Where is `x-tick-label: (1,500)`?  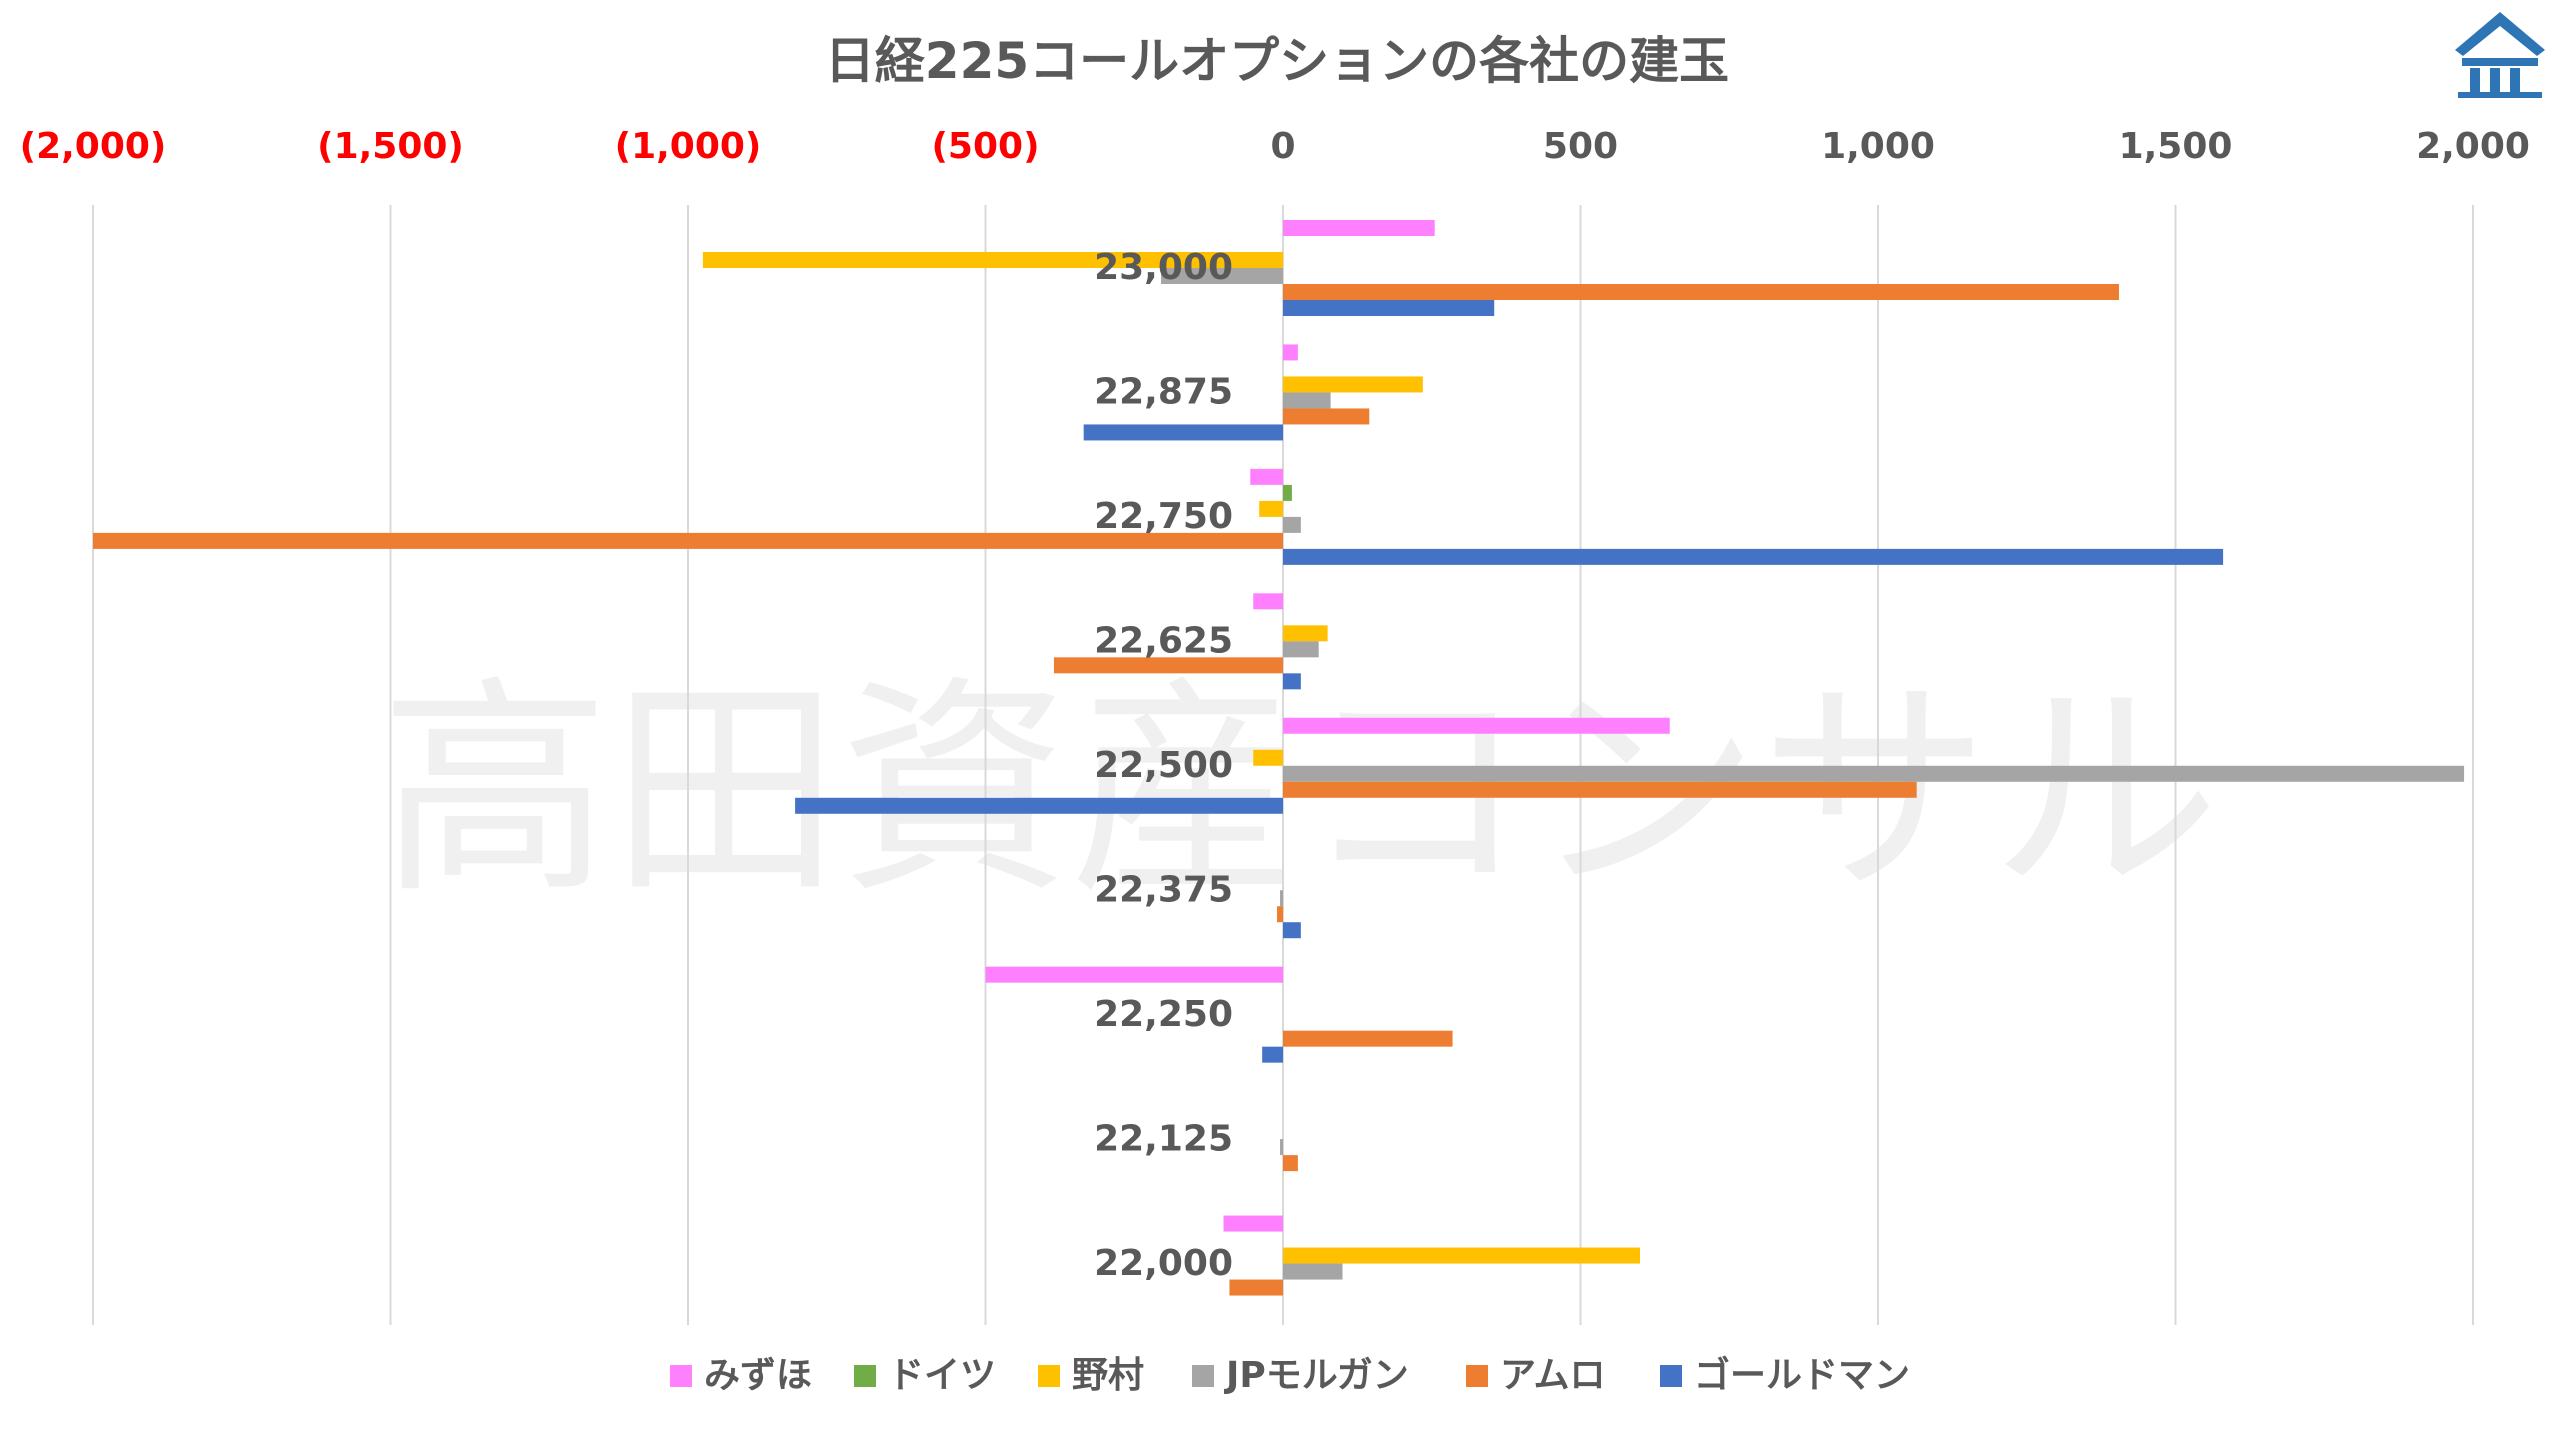
x-tick-label: (1,500) is located at coordinates (390, 146).